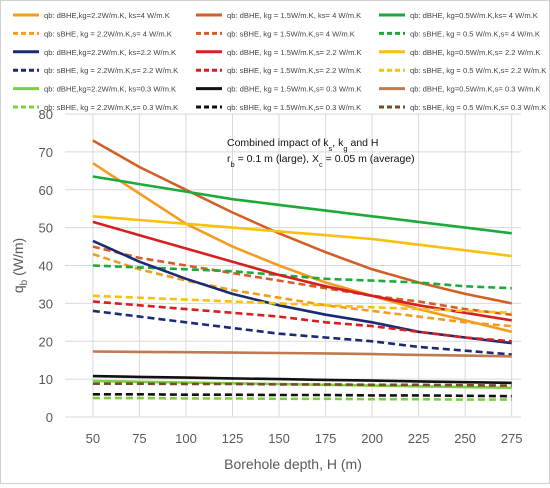 The image size is (550, 488). What do you see at coordinates (107, 15) in the screenshot?
I see `legend-label: qb: dBHE,kg=2.2W/m.K, ks=4 W/m.K` at bounding box center [107, 15].